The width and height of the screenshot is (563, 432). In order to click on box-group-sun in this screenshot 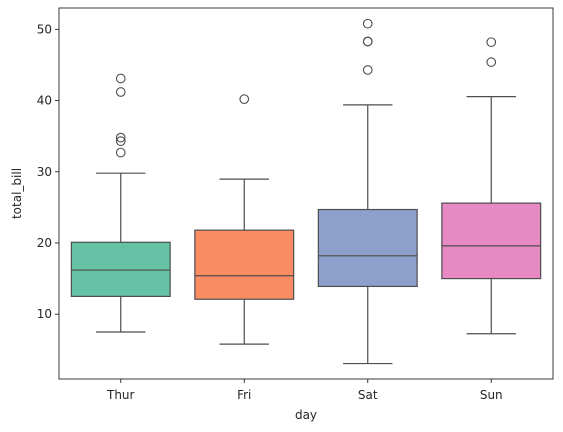, I will do `click(491, 186)`.